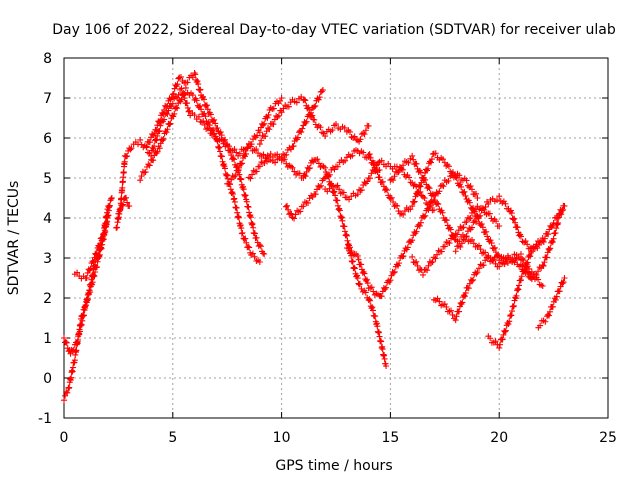  I want to click on y-tick-label: 4, so click(47, 219).